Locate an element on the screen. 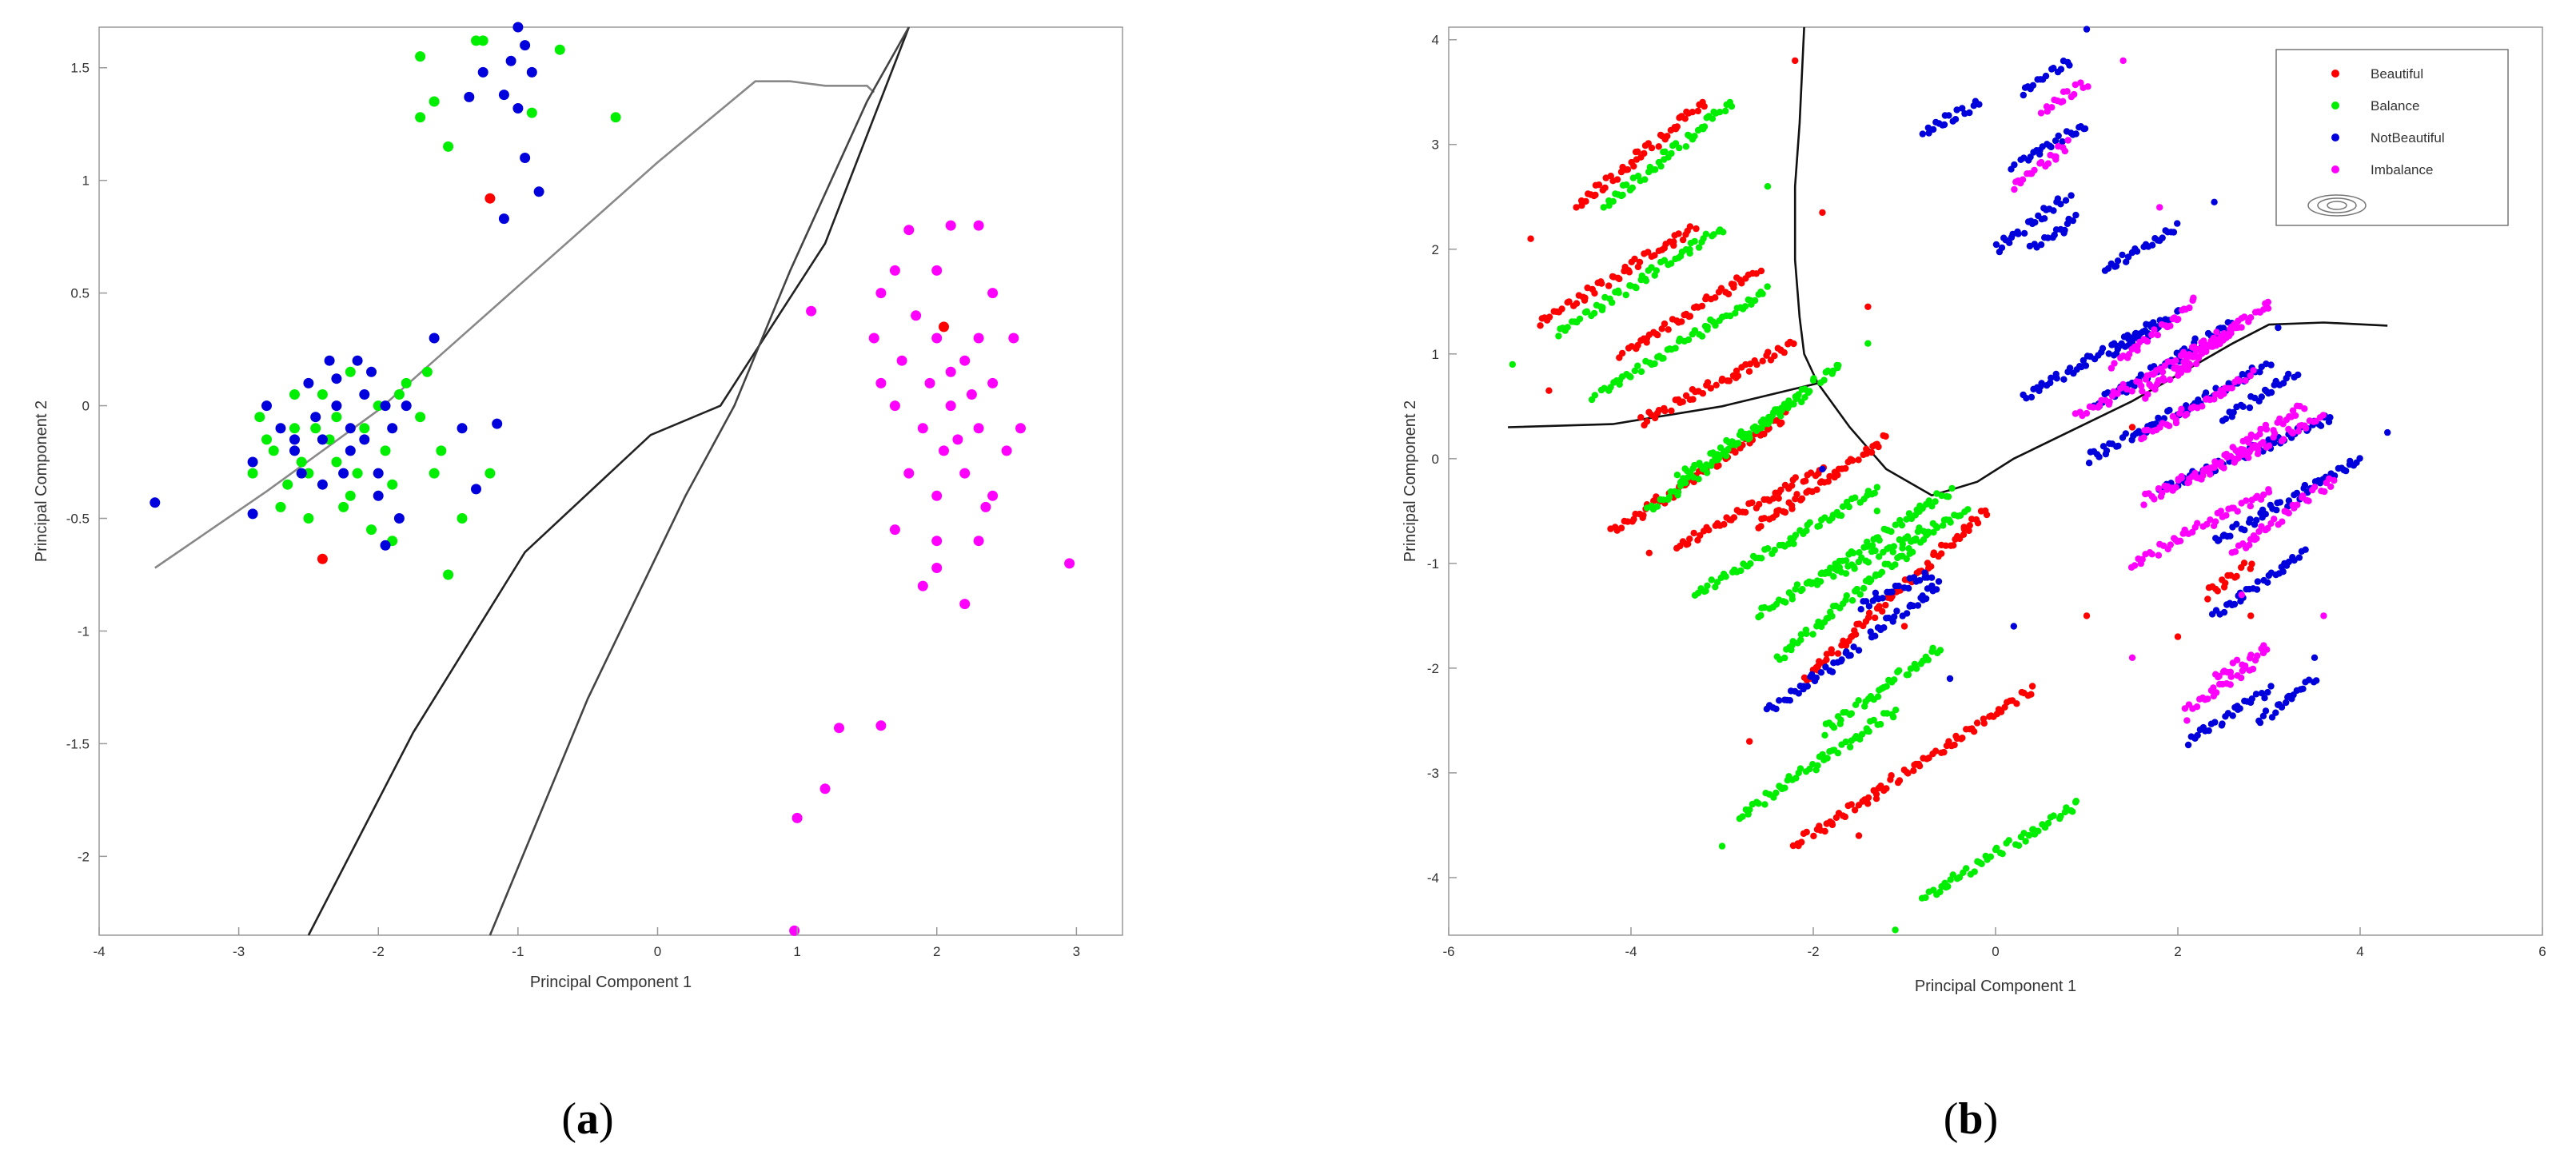 Image resolution: width=2576 pixels, height=1163 pixels. legend-entry-imbalance: Imbalance is located at coordinates (2382, 170).